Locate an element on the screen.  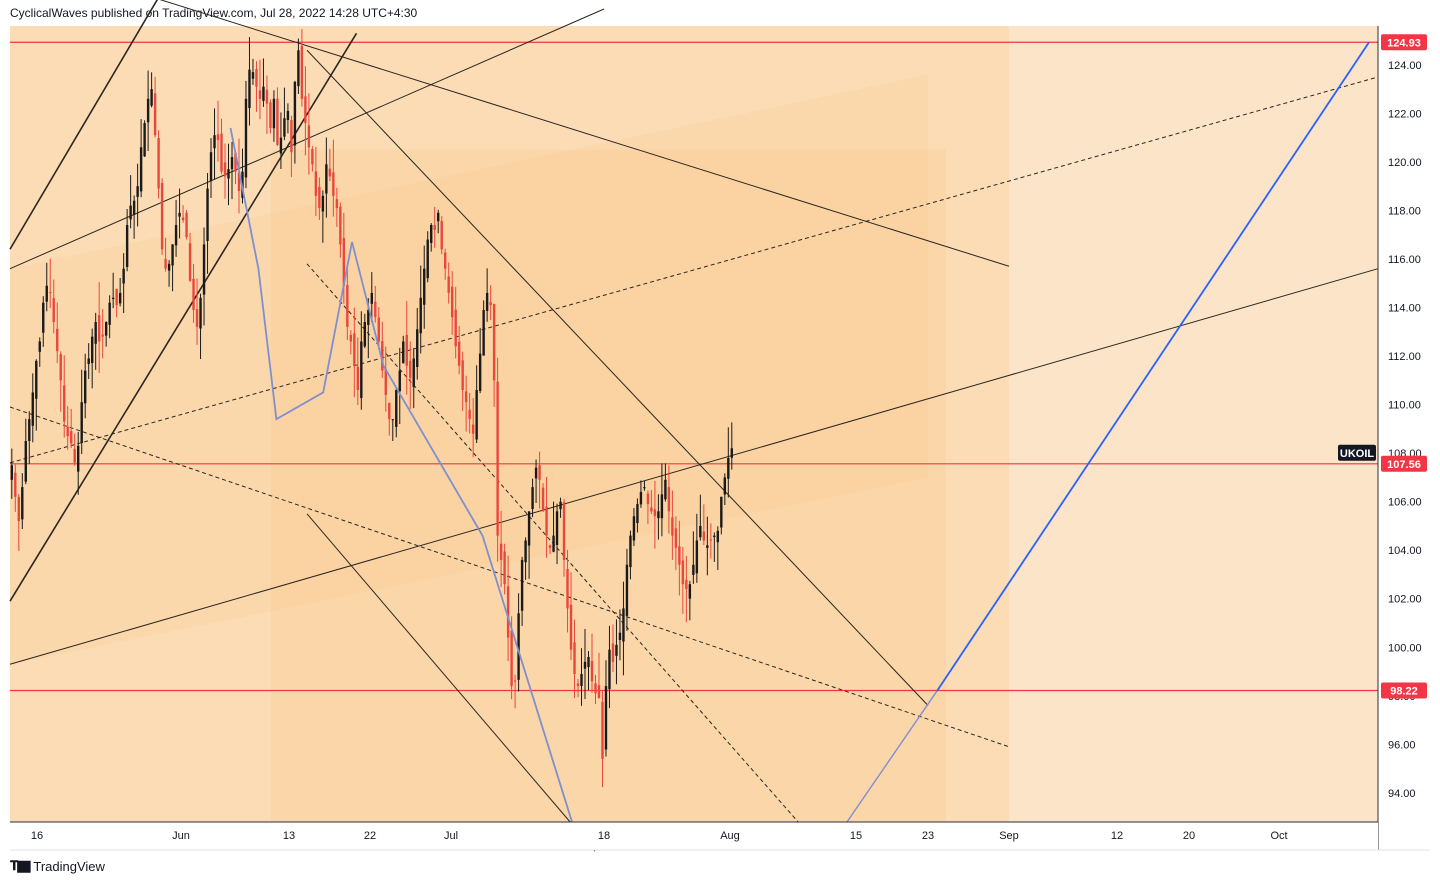
price-tick-label: 116.00 is located at coordinates (1404, 260).